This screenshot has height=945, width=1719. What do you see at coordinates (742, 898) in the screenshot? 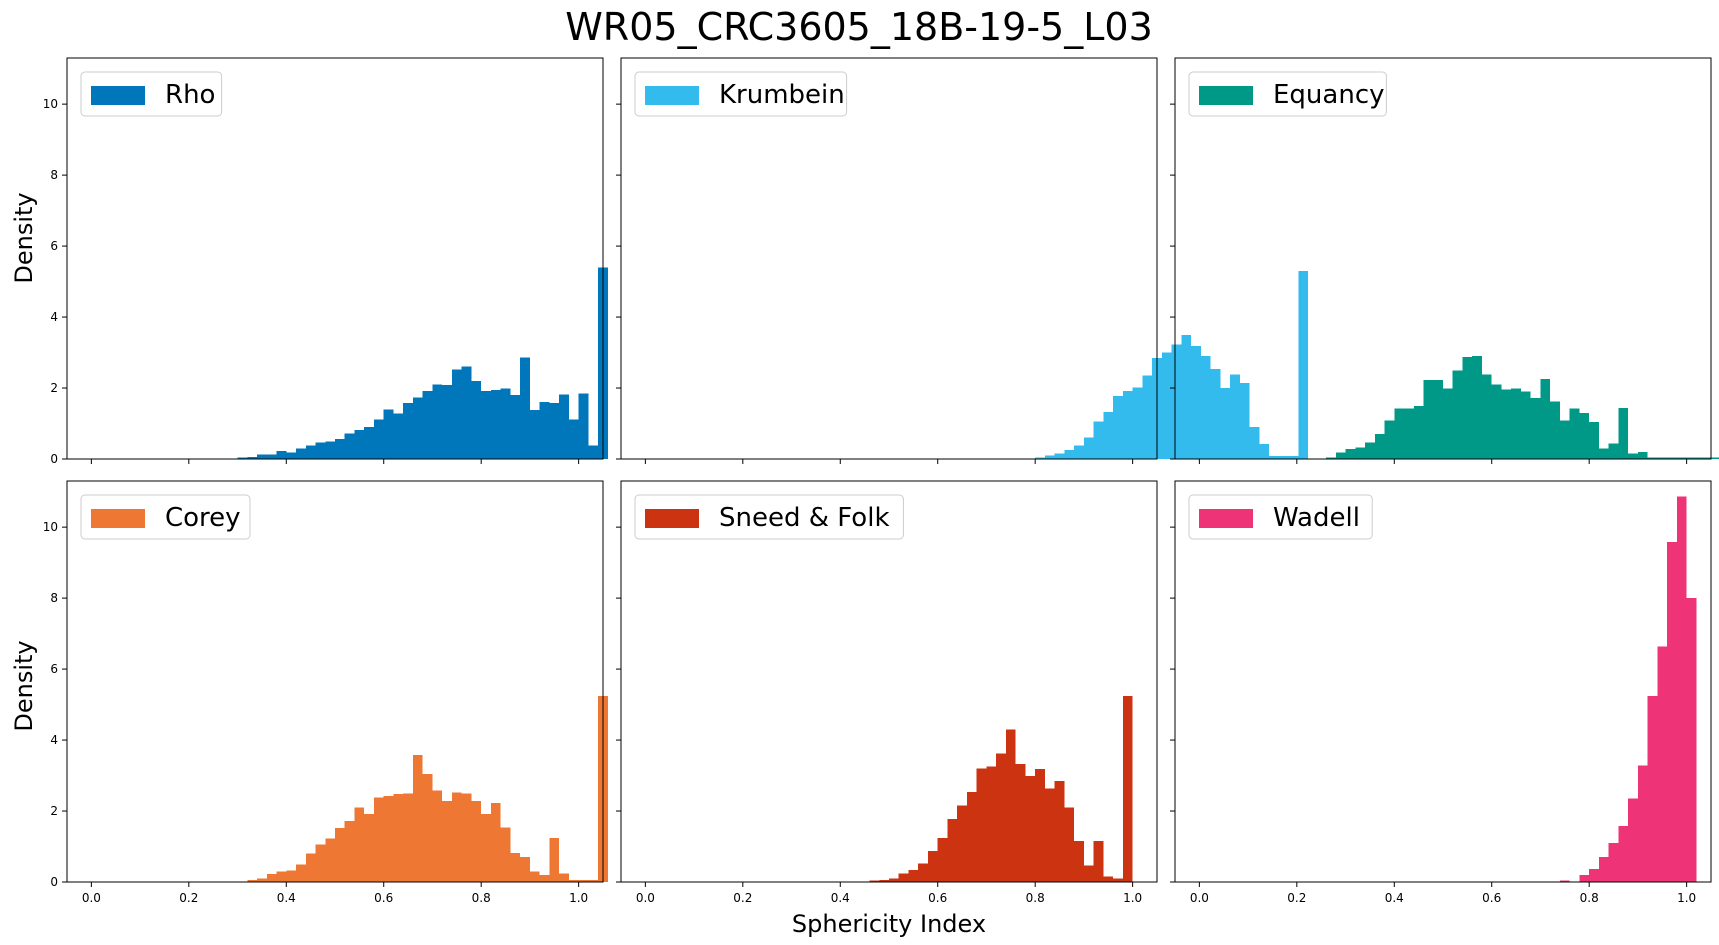
I see `x-tick-label-sneed-and-folk: 0.2` at bounding box center [742, 898].